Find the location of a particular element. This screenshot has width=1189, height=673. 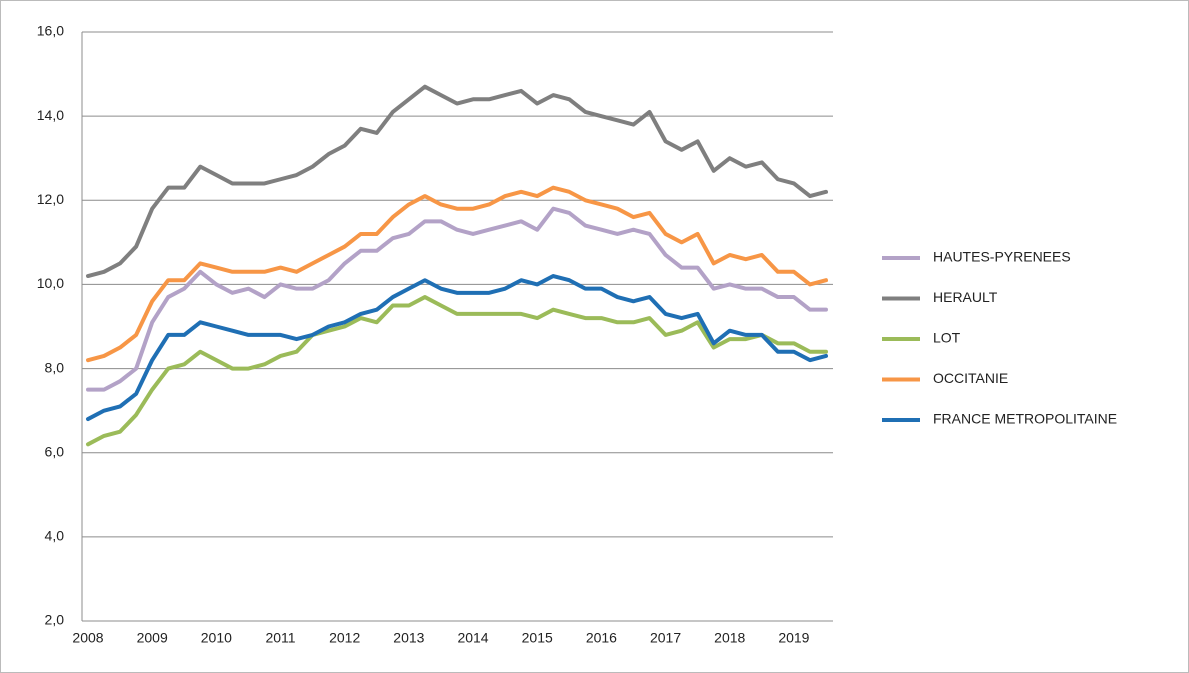

x-tick-label: 2014 is located at coordinates (472, 638).